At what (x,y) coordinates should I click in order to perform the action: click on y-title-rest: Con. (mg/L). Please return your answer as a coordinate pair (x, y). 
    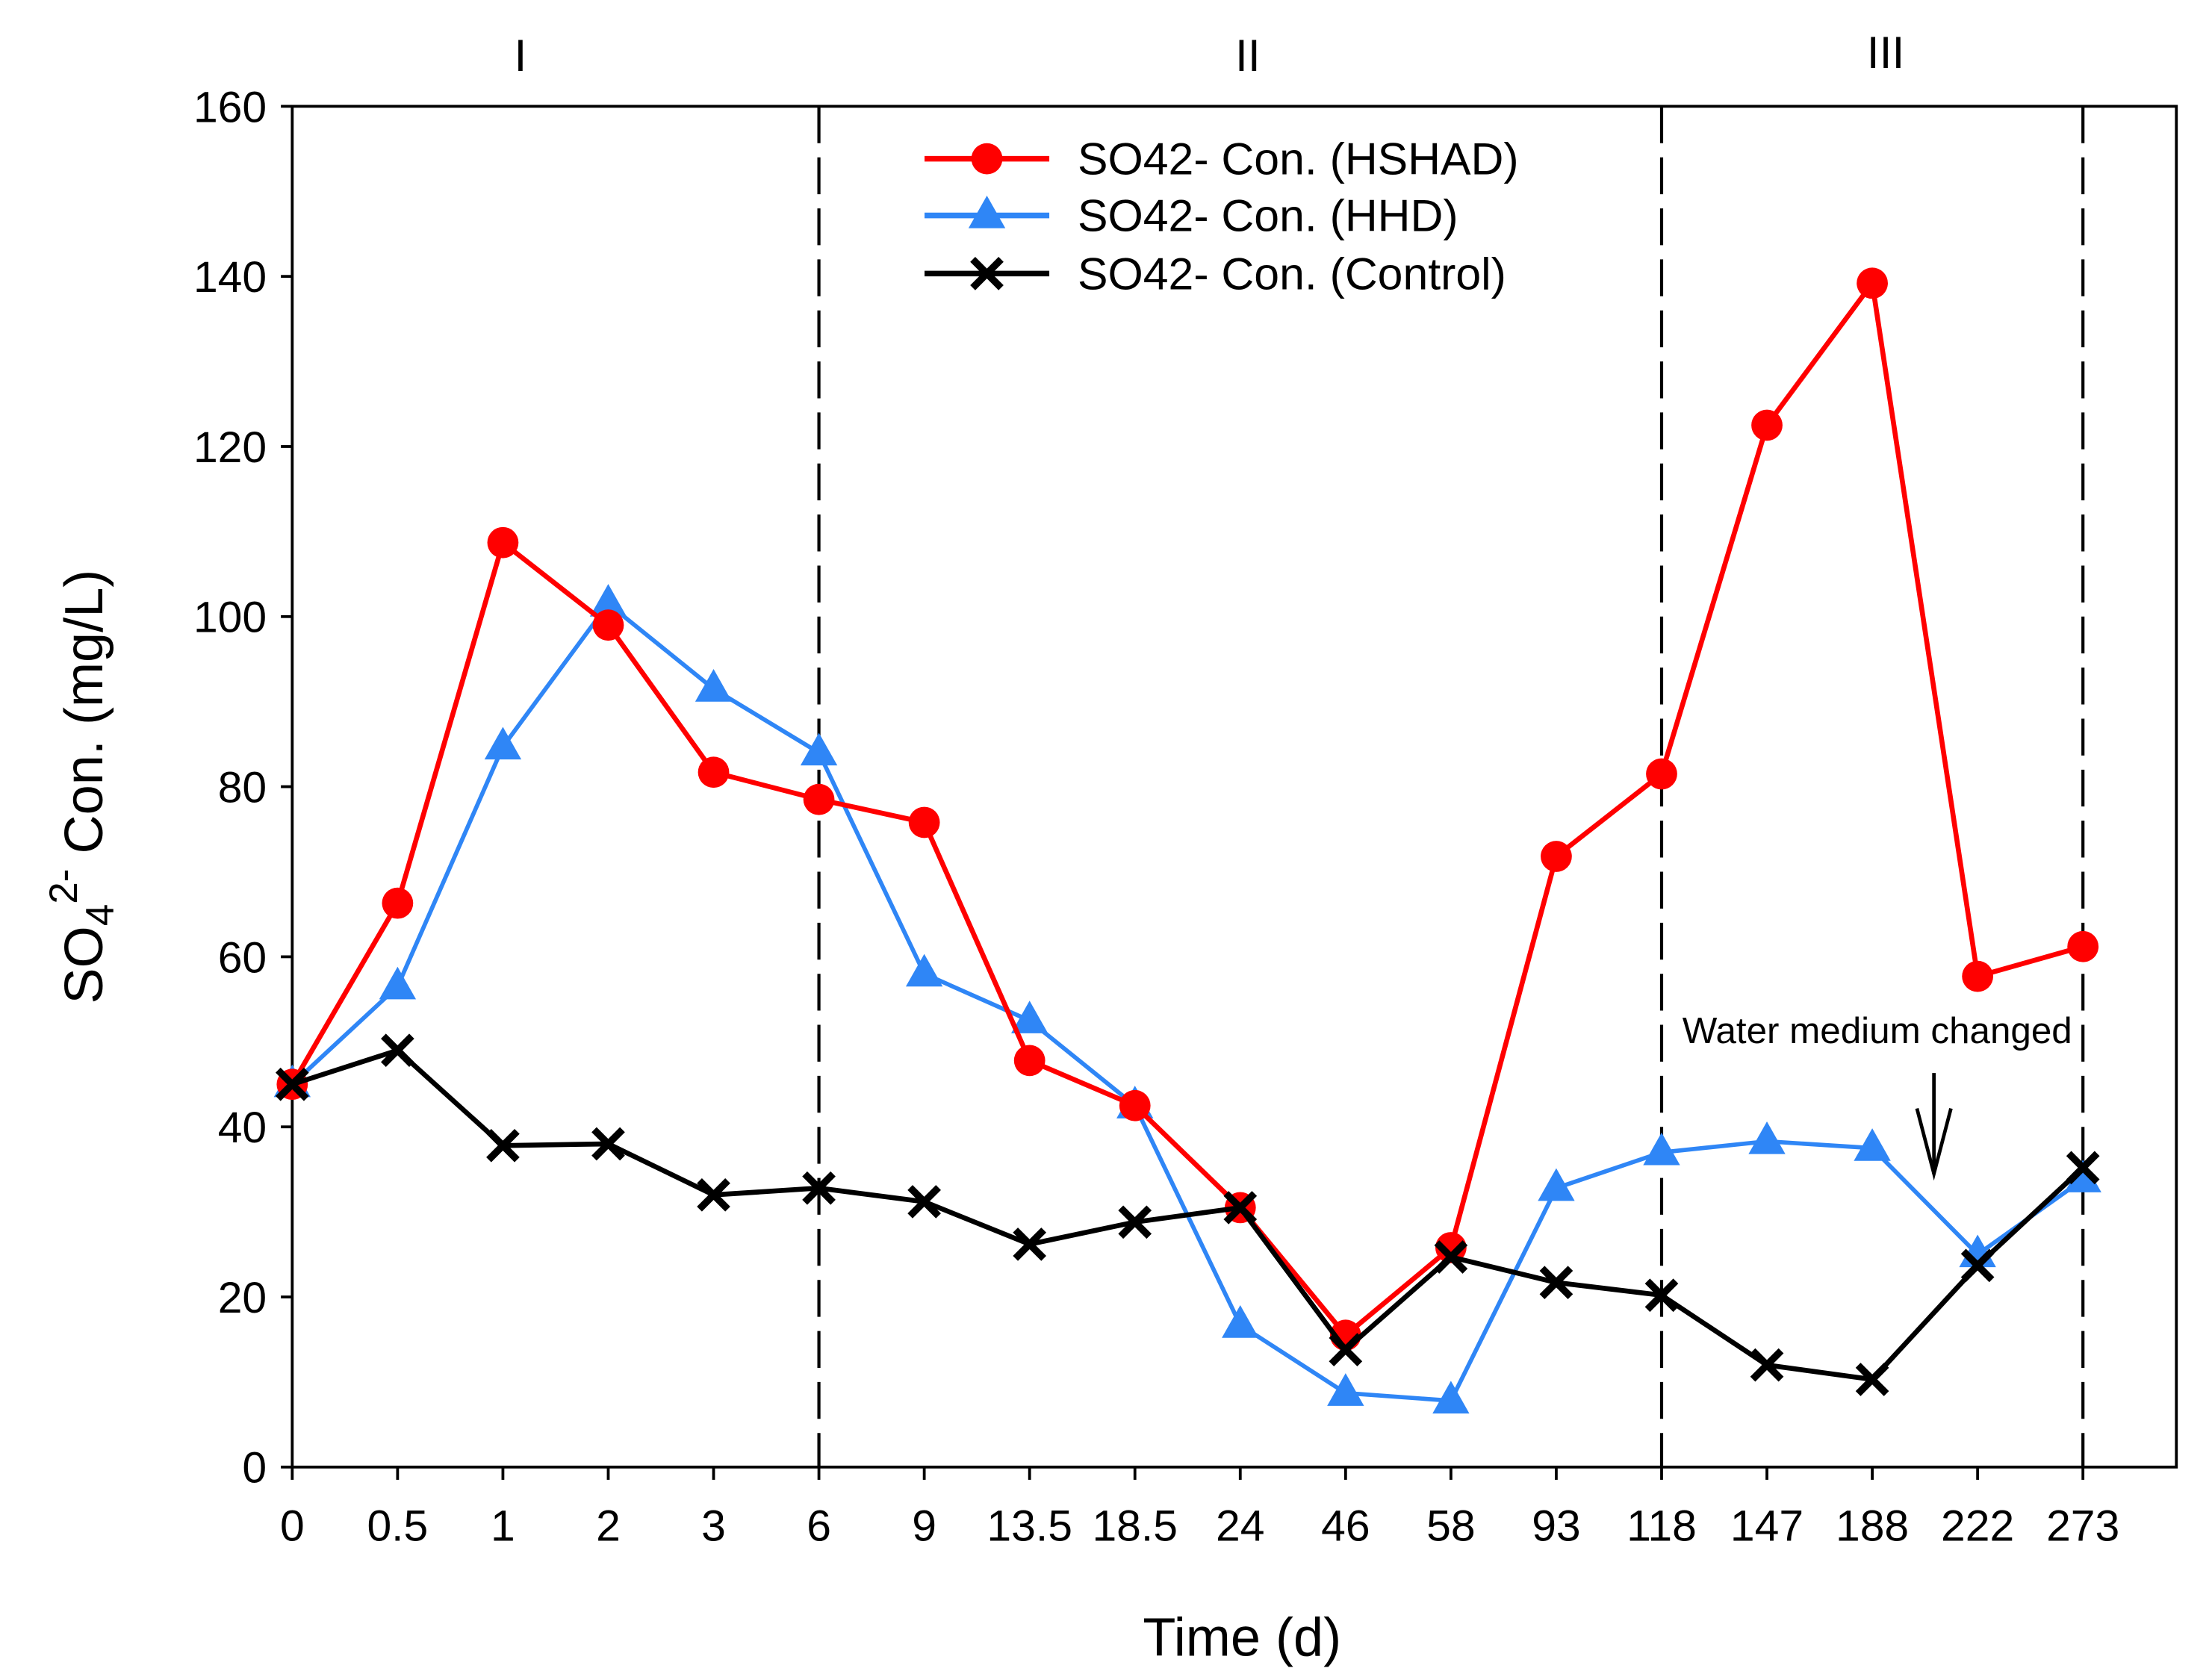
    Looking at the image, I should click on (84, 719).